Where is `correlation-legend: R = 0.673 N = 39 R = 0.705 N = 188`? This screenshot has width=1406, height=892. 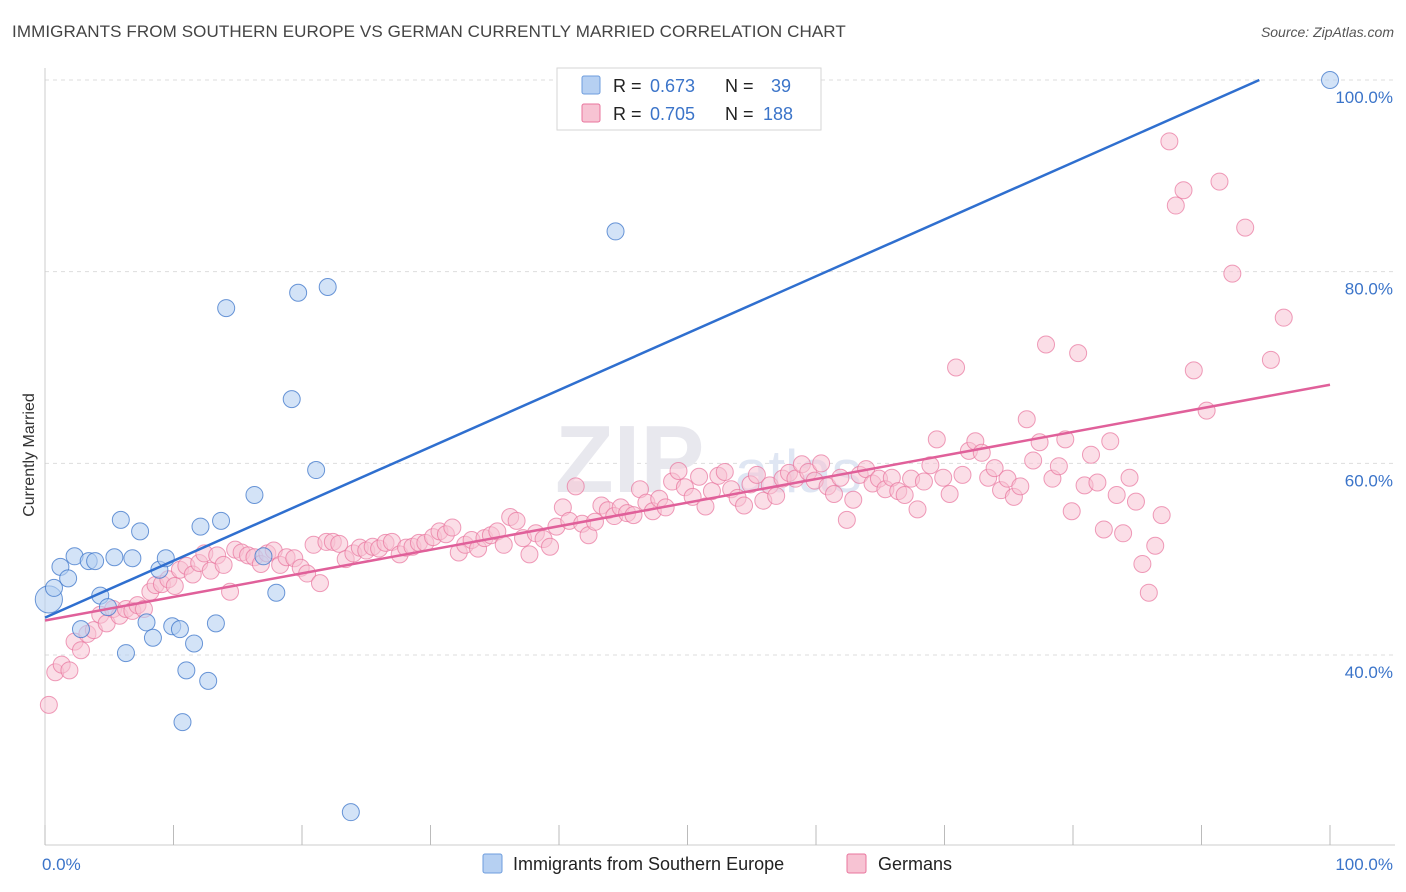
correlation-legend: R = 0.673 N = 39 R = 0.705 N = 188 is located at coordinates (689, 99).